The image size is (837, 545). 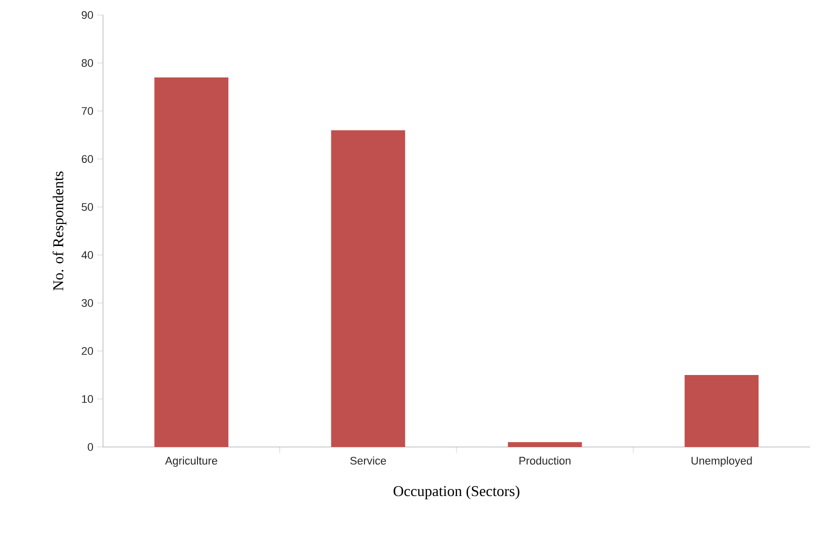 What do you see at coordinates (722, 461) in the screenshot?
I see `x-tick-label: Unemployed` at bounding box center [722, 461].